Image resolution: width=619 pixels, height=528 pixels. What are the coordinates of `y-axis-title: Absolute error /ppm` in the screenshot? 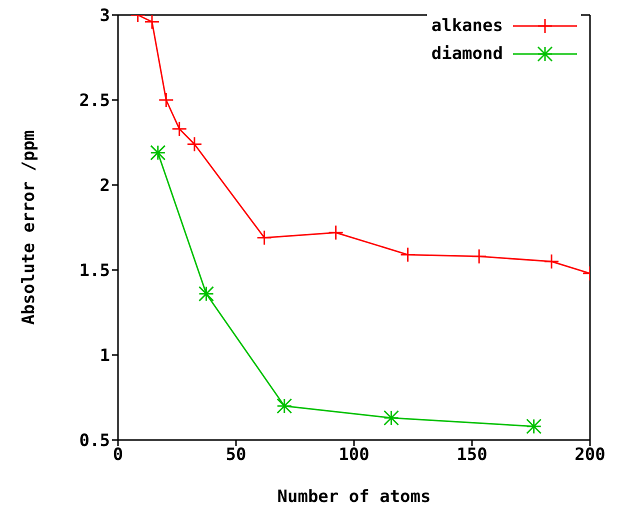 It's located at (29, 227).